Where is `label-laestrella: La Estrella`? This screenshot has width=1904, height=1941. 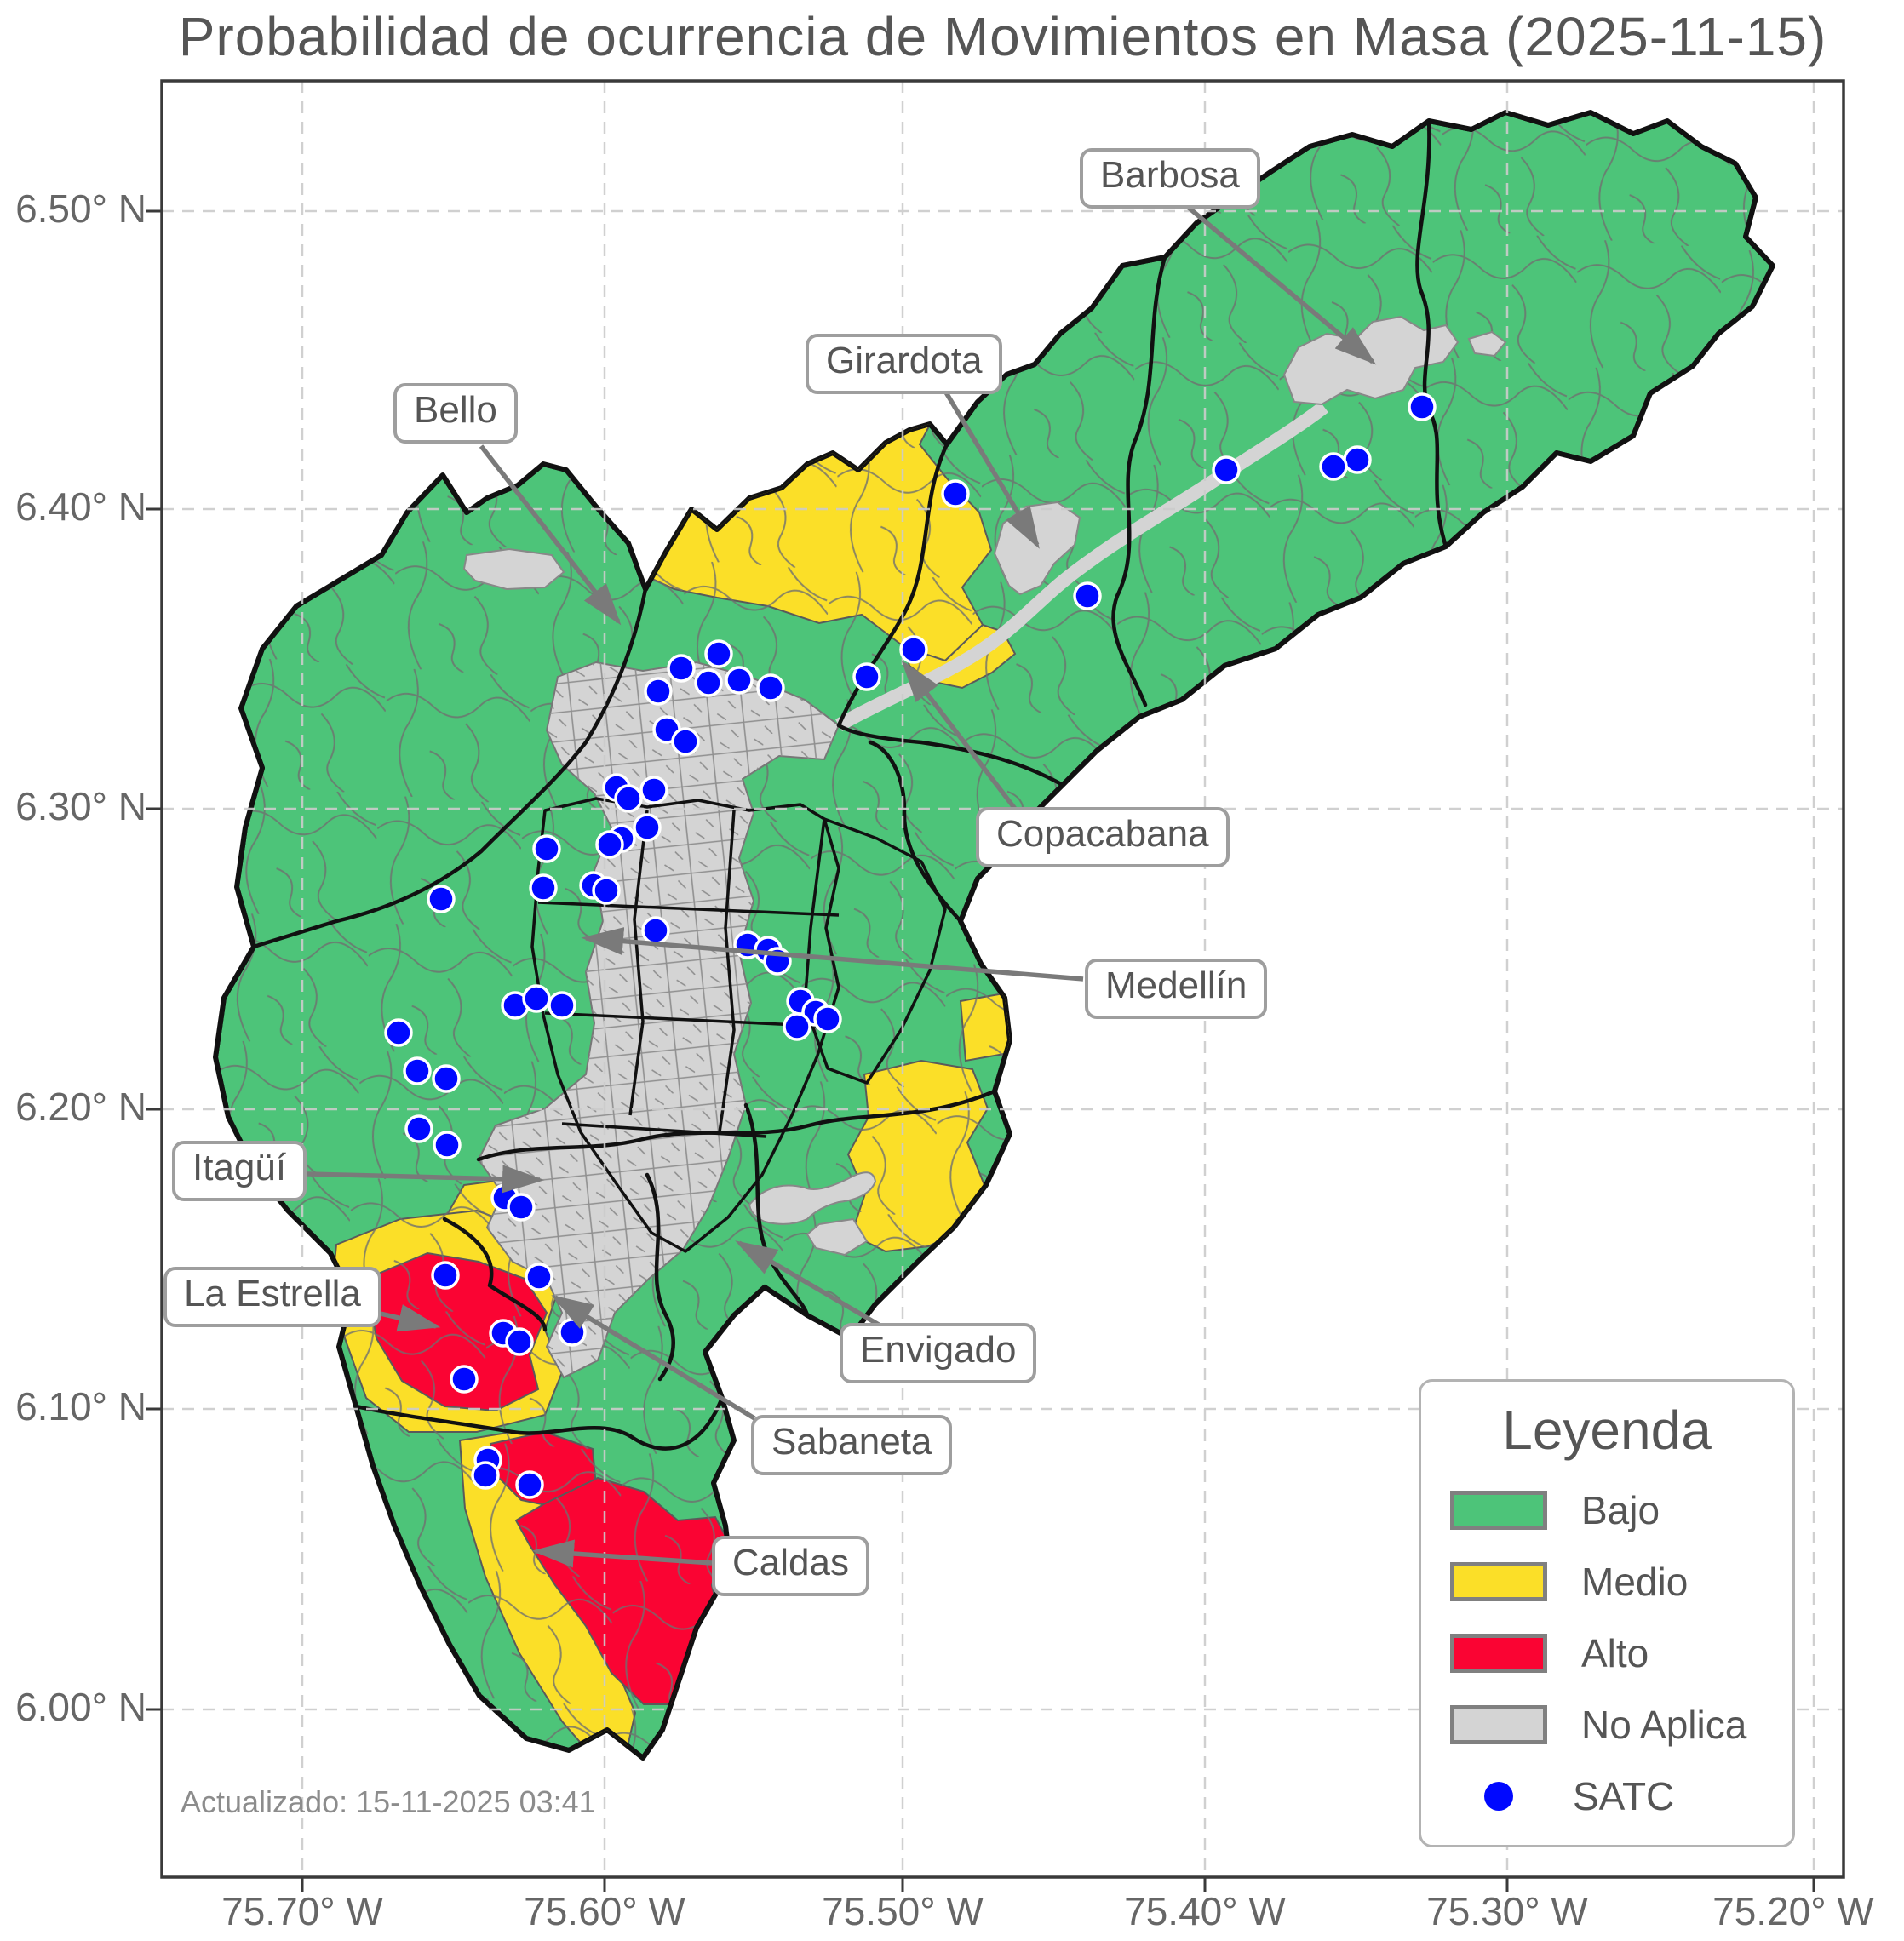
label-laestrella: La Estrella is located at coordinates (272, 1297).